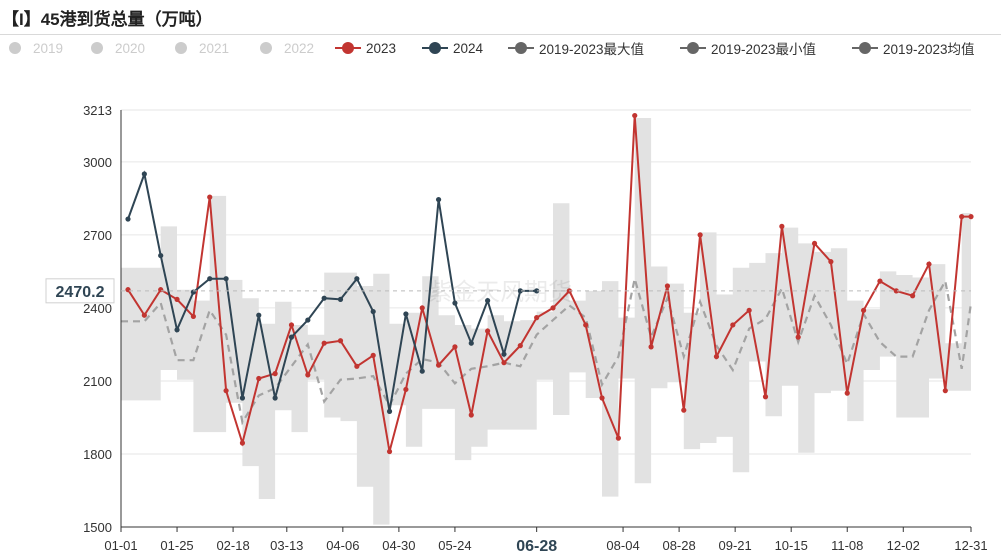 This screenshot has height=556, width=1001. Describe the element at coordinates (299, 48) in the screenshot. I see `legend-label: 2022` at that location.